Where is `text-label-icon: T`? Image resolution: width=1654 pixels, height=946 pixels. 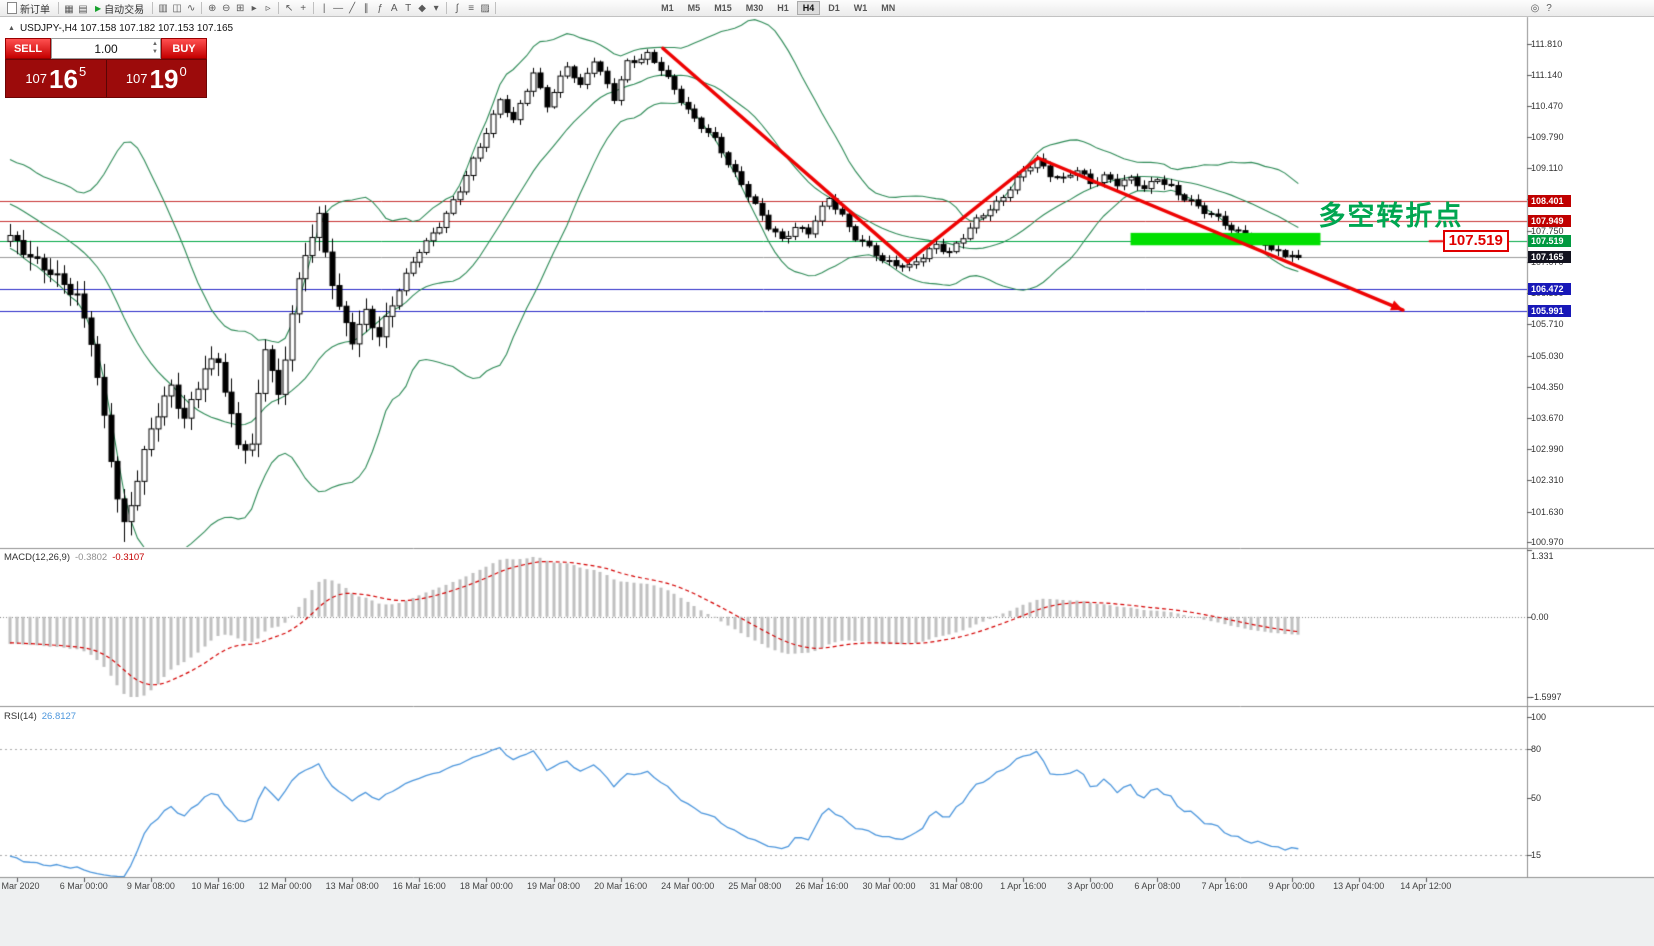 text-label-icon: T is located at coordinates (408, 8).